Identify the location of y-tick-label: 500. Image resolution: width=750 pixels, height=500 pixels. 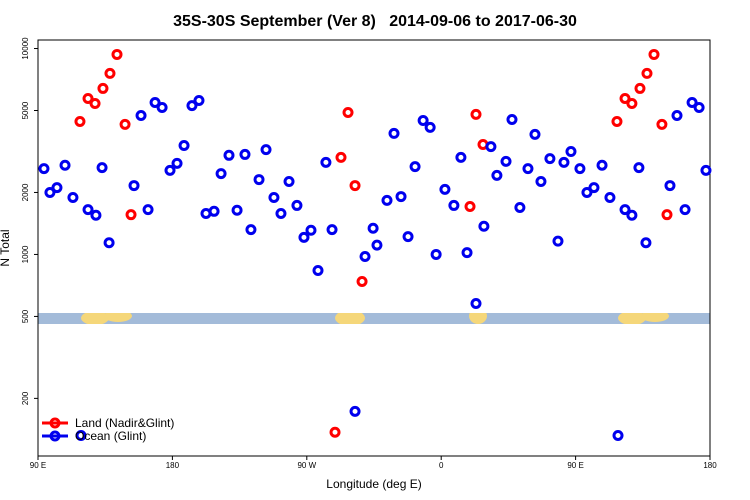
(25, 316).